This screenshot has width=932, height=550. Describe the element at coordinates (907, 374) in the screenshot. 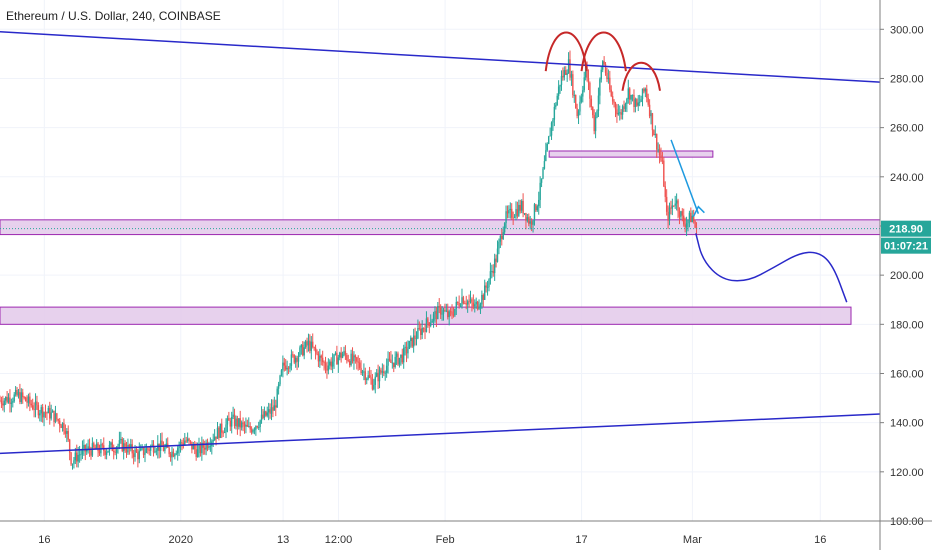

I see `y-tick-label: 160.00` at that location.